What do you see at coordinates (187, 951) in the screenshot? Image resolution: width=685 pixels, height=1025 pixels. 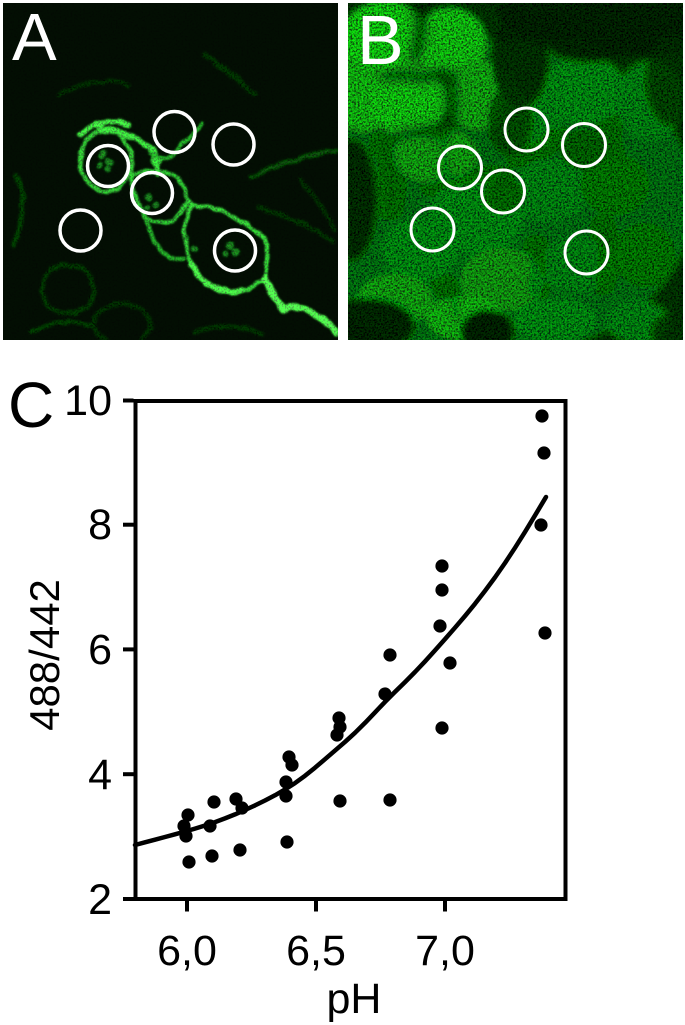 I see `svg-text: 6,0` at bounding box center [187, 951].